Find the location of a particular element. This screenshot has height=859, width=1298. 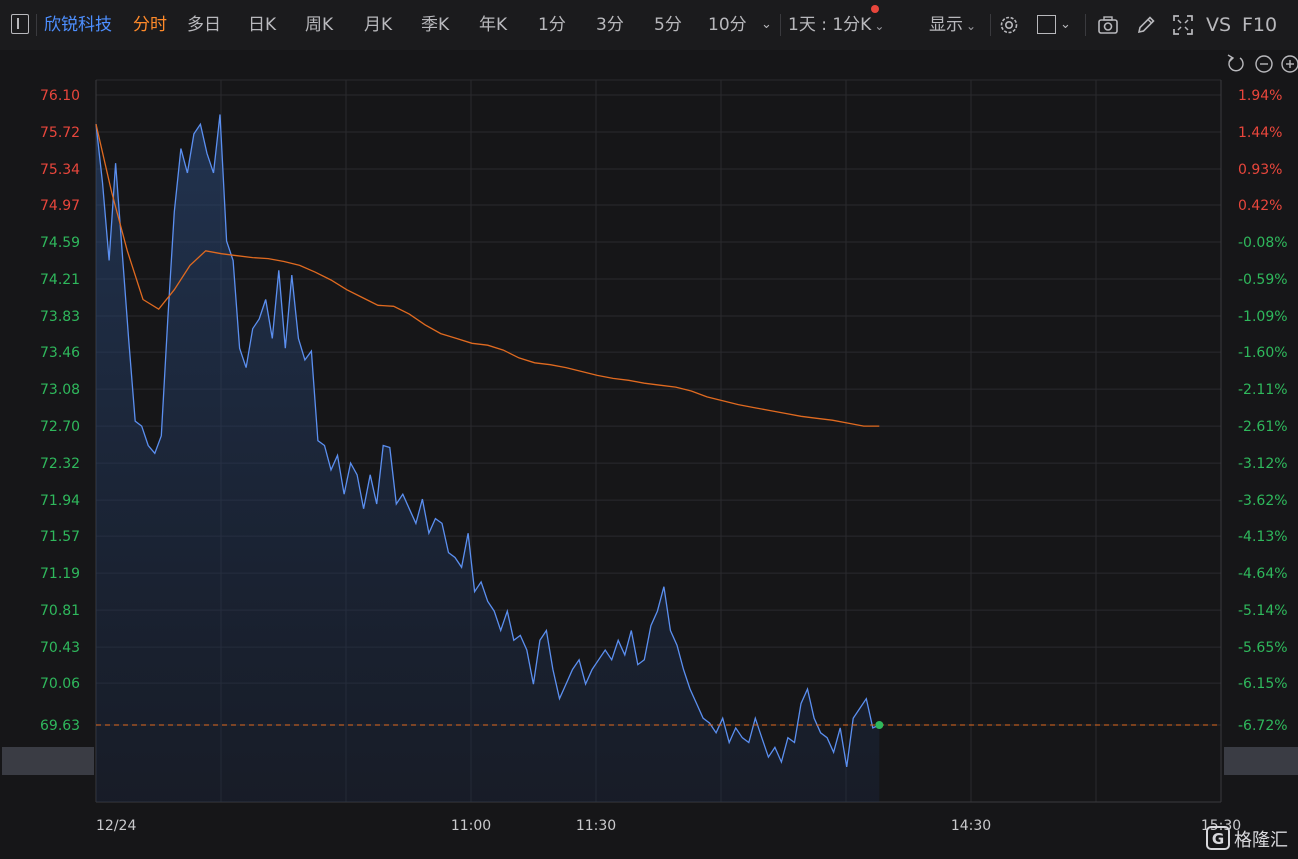

watermark-logo-letter: G is located at coordinates (1218, 839).